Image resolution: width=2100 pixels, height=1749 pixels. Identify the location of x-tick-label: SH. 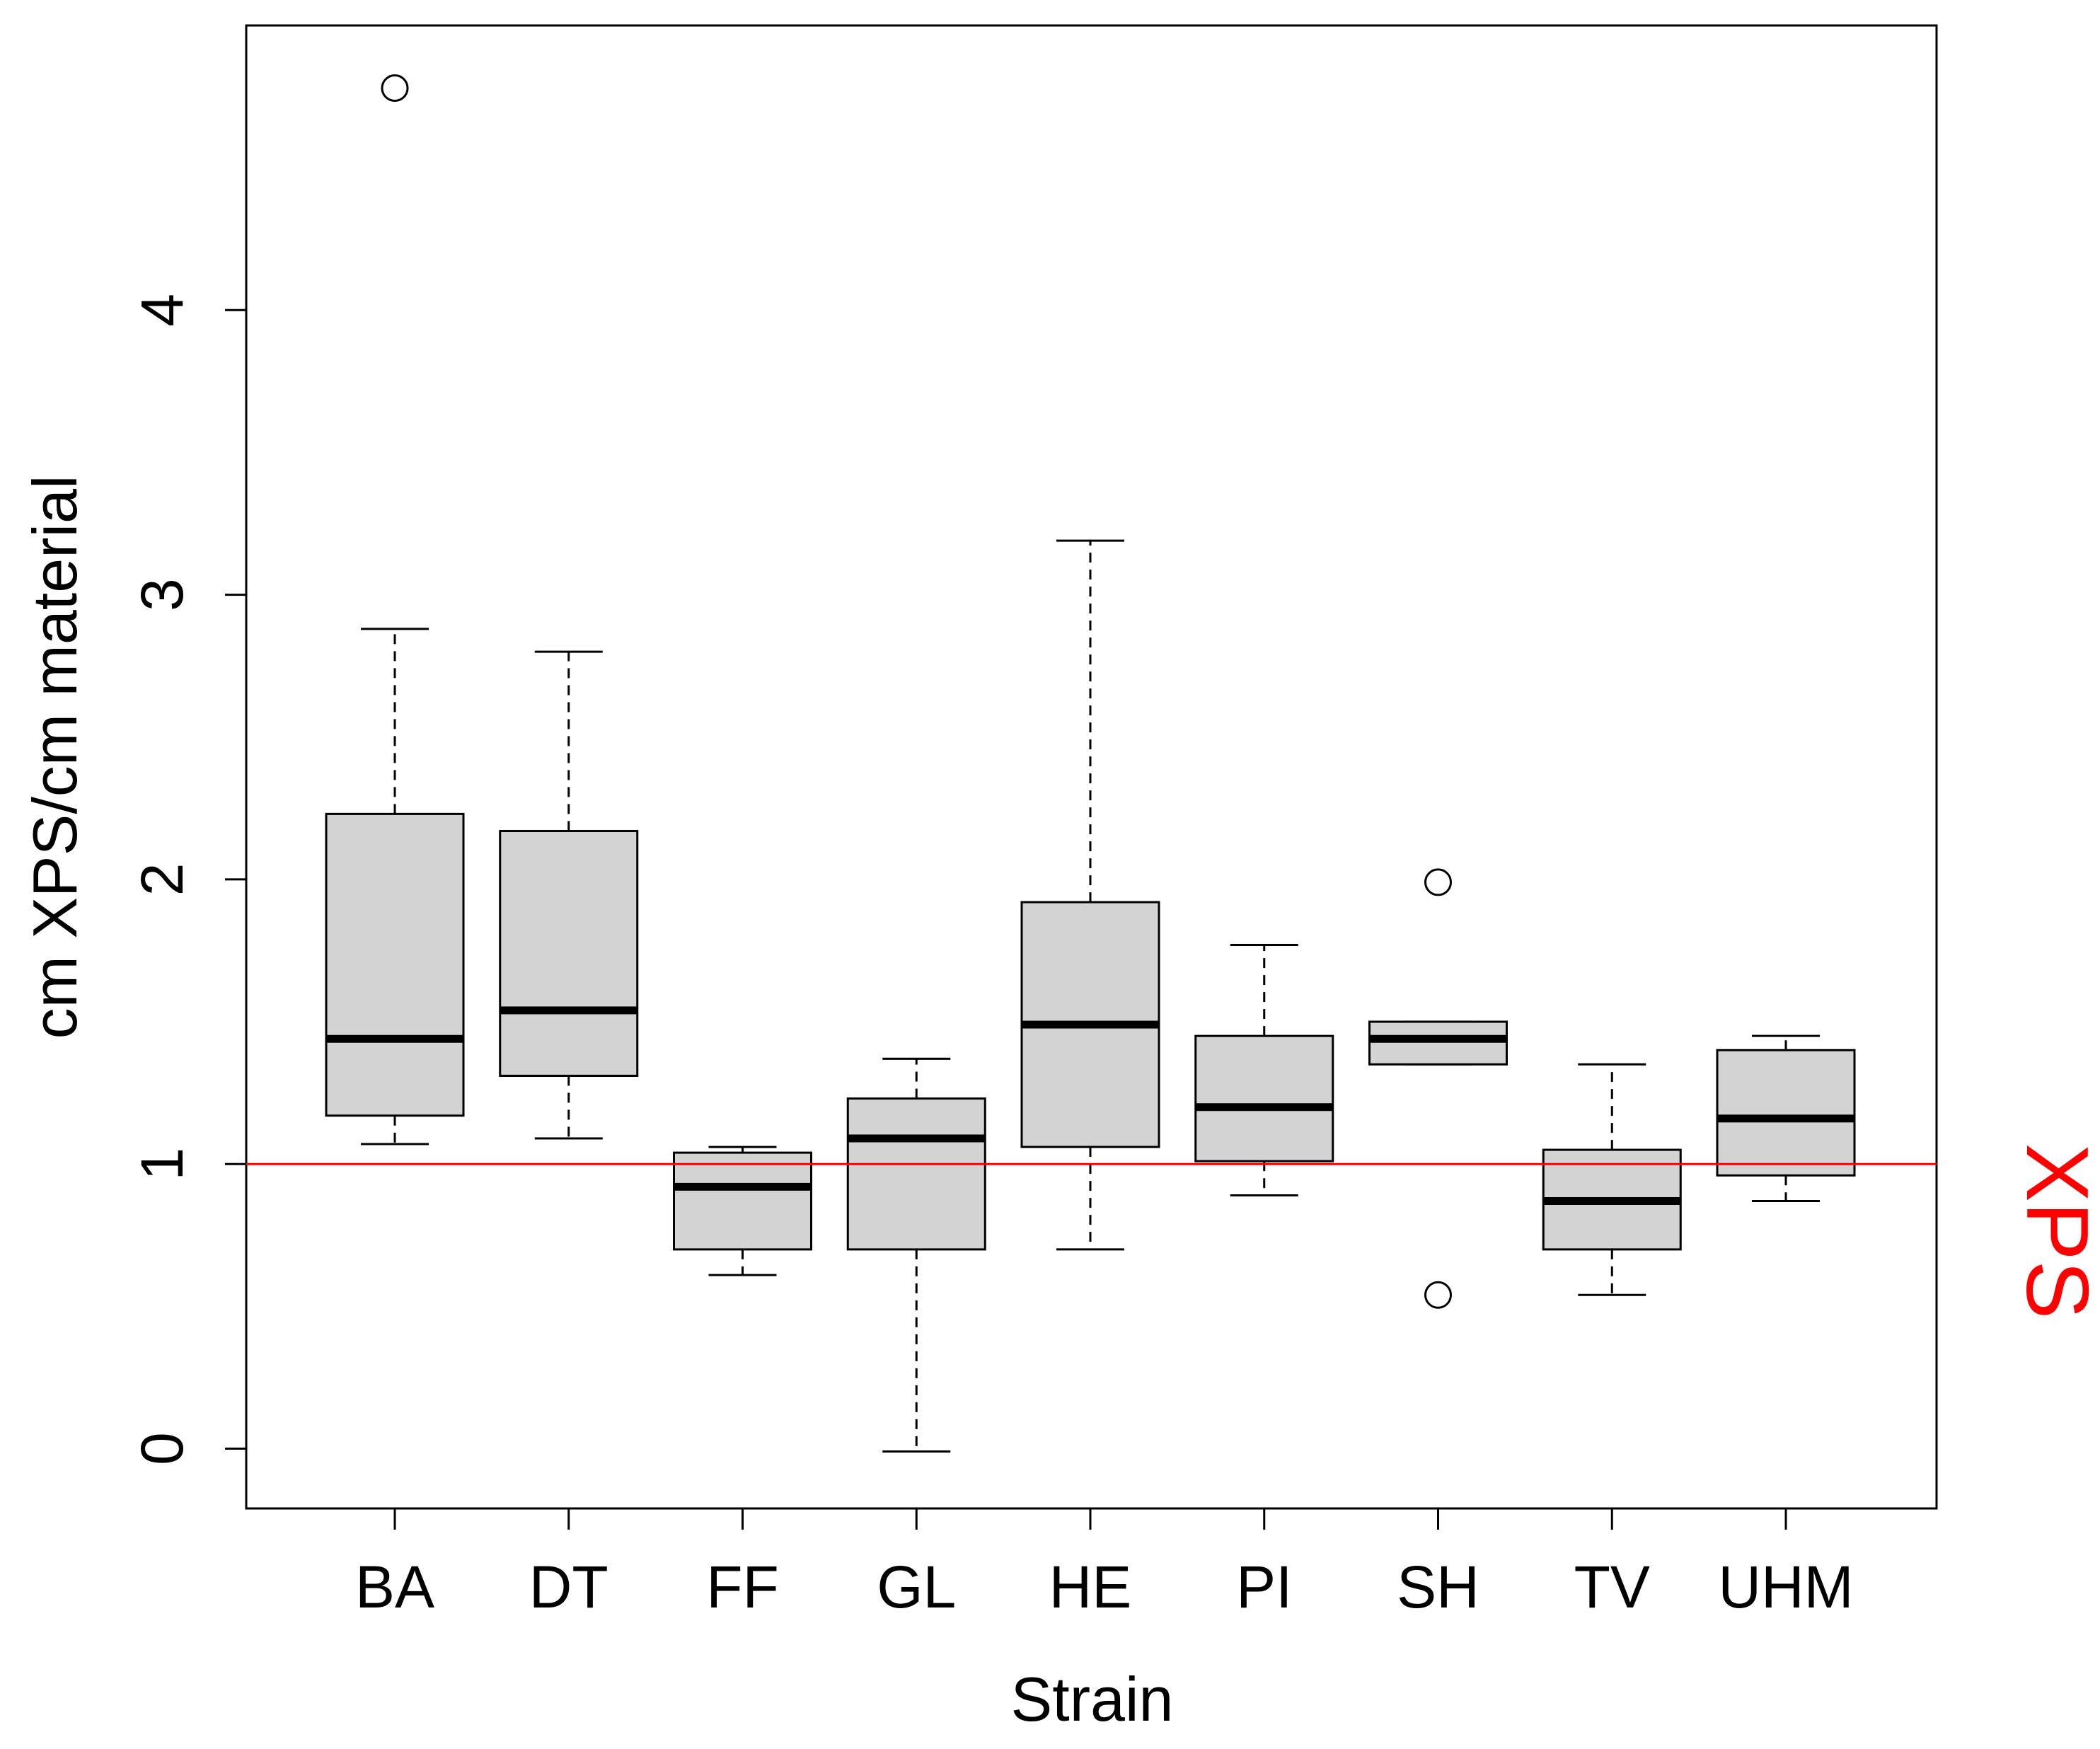
(1438, 1587).